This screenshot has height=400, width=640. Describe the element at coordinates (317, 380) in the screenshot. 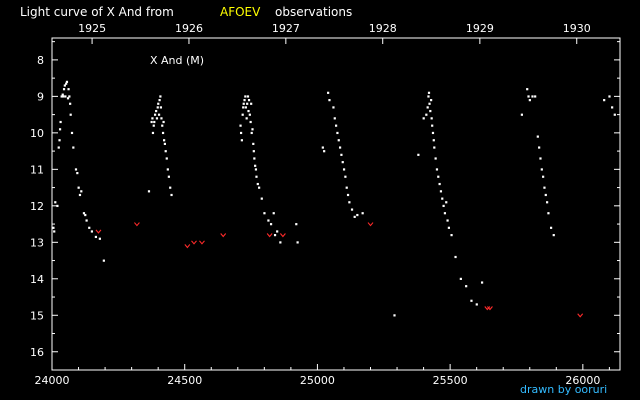

I see `x-tick-label: 25000` at that location.